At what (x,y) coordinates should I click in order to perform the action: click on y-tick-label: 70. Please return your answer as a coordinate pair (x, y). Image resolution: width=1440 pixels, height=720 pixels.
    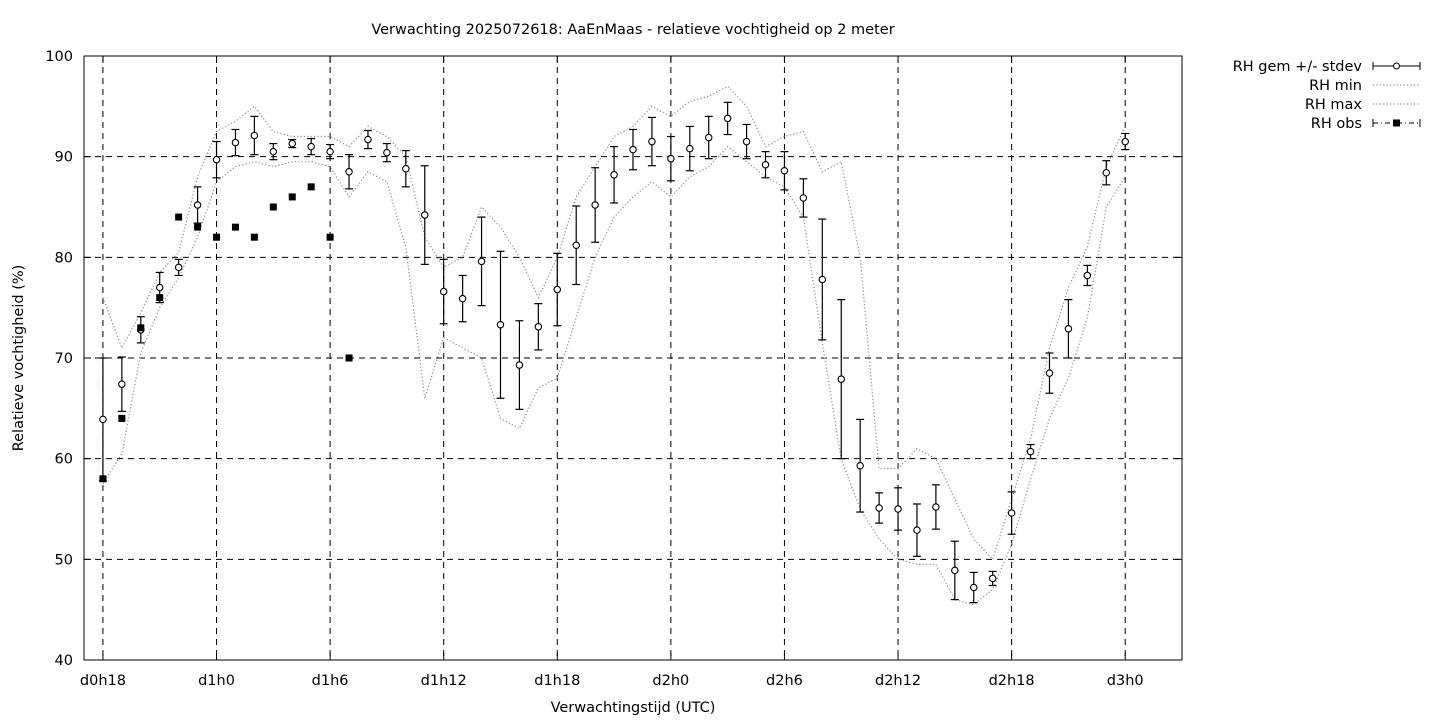
    Looking at the image, I should click on (64, 359).